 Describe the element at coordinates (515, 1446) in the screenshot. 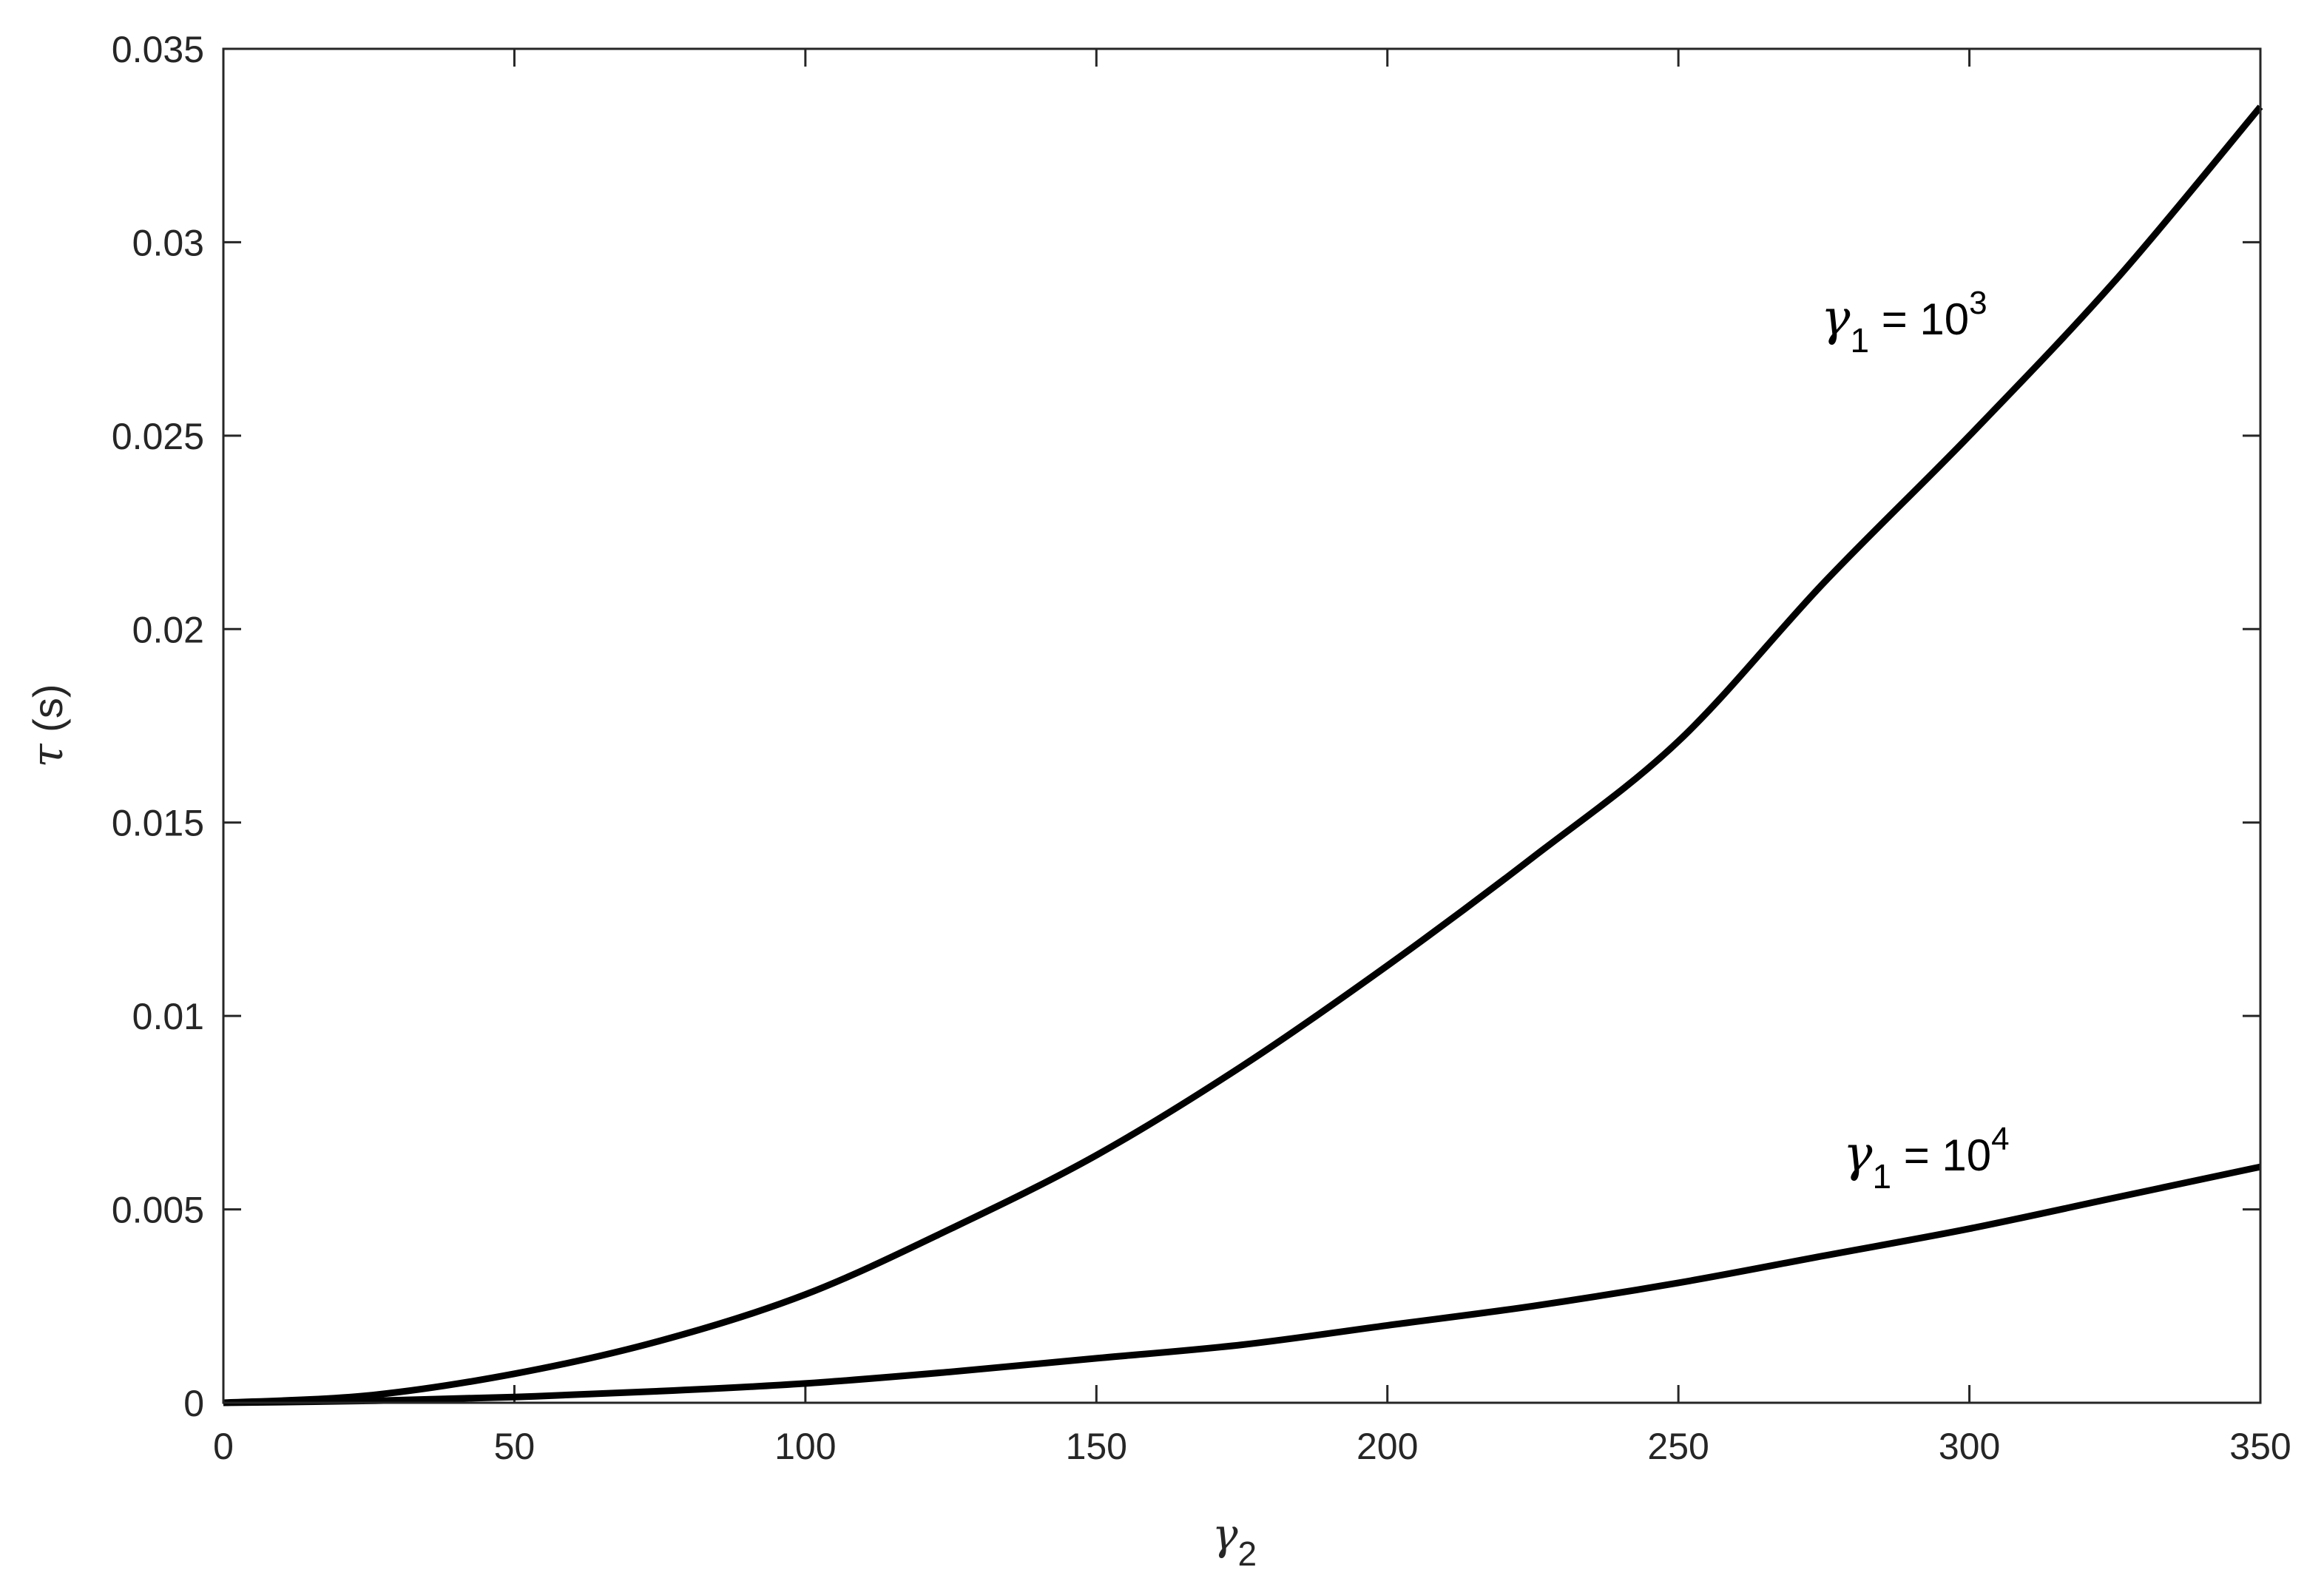

I see `x-tick-label: 50` at that location.